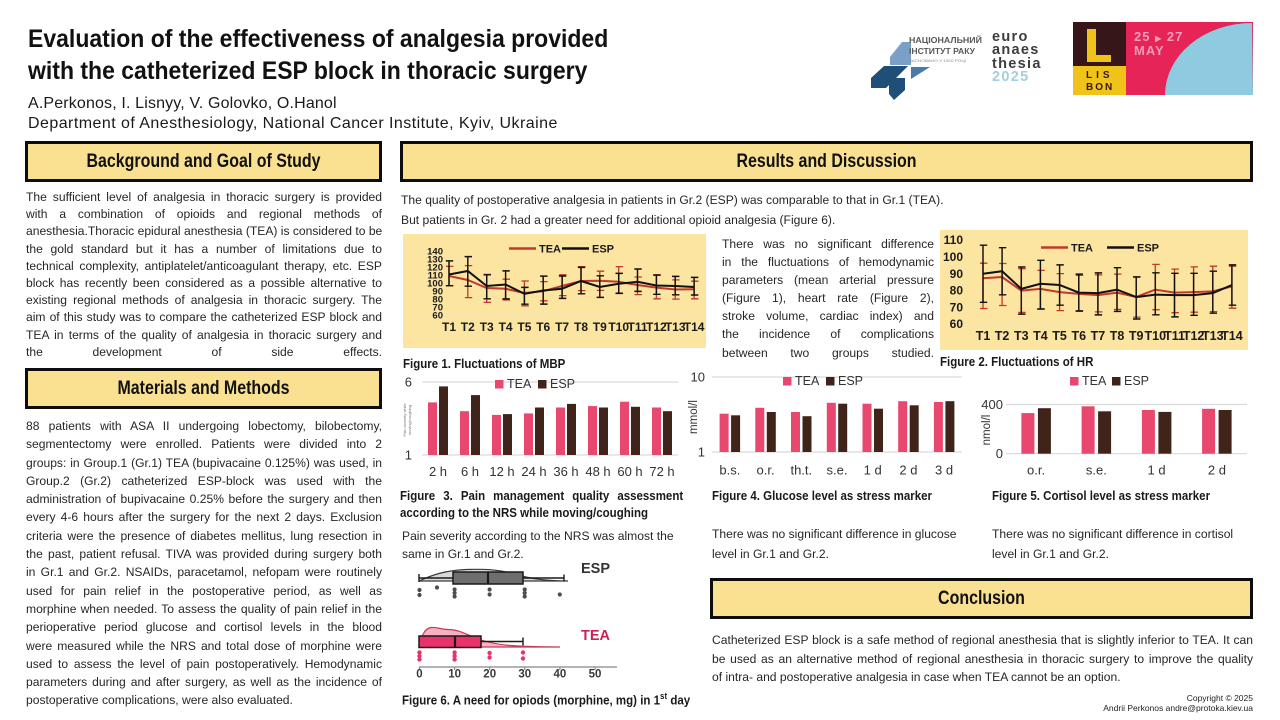 This screenshot has height=720, width=1280. I want to click on svg-text: 72 h, so click(661, 471).